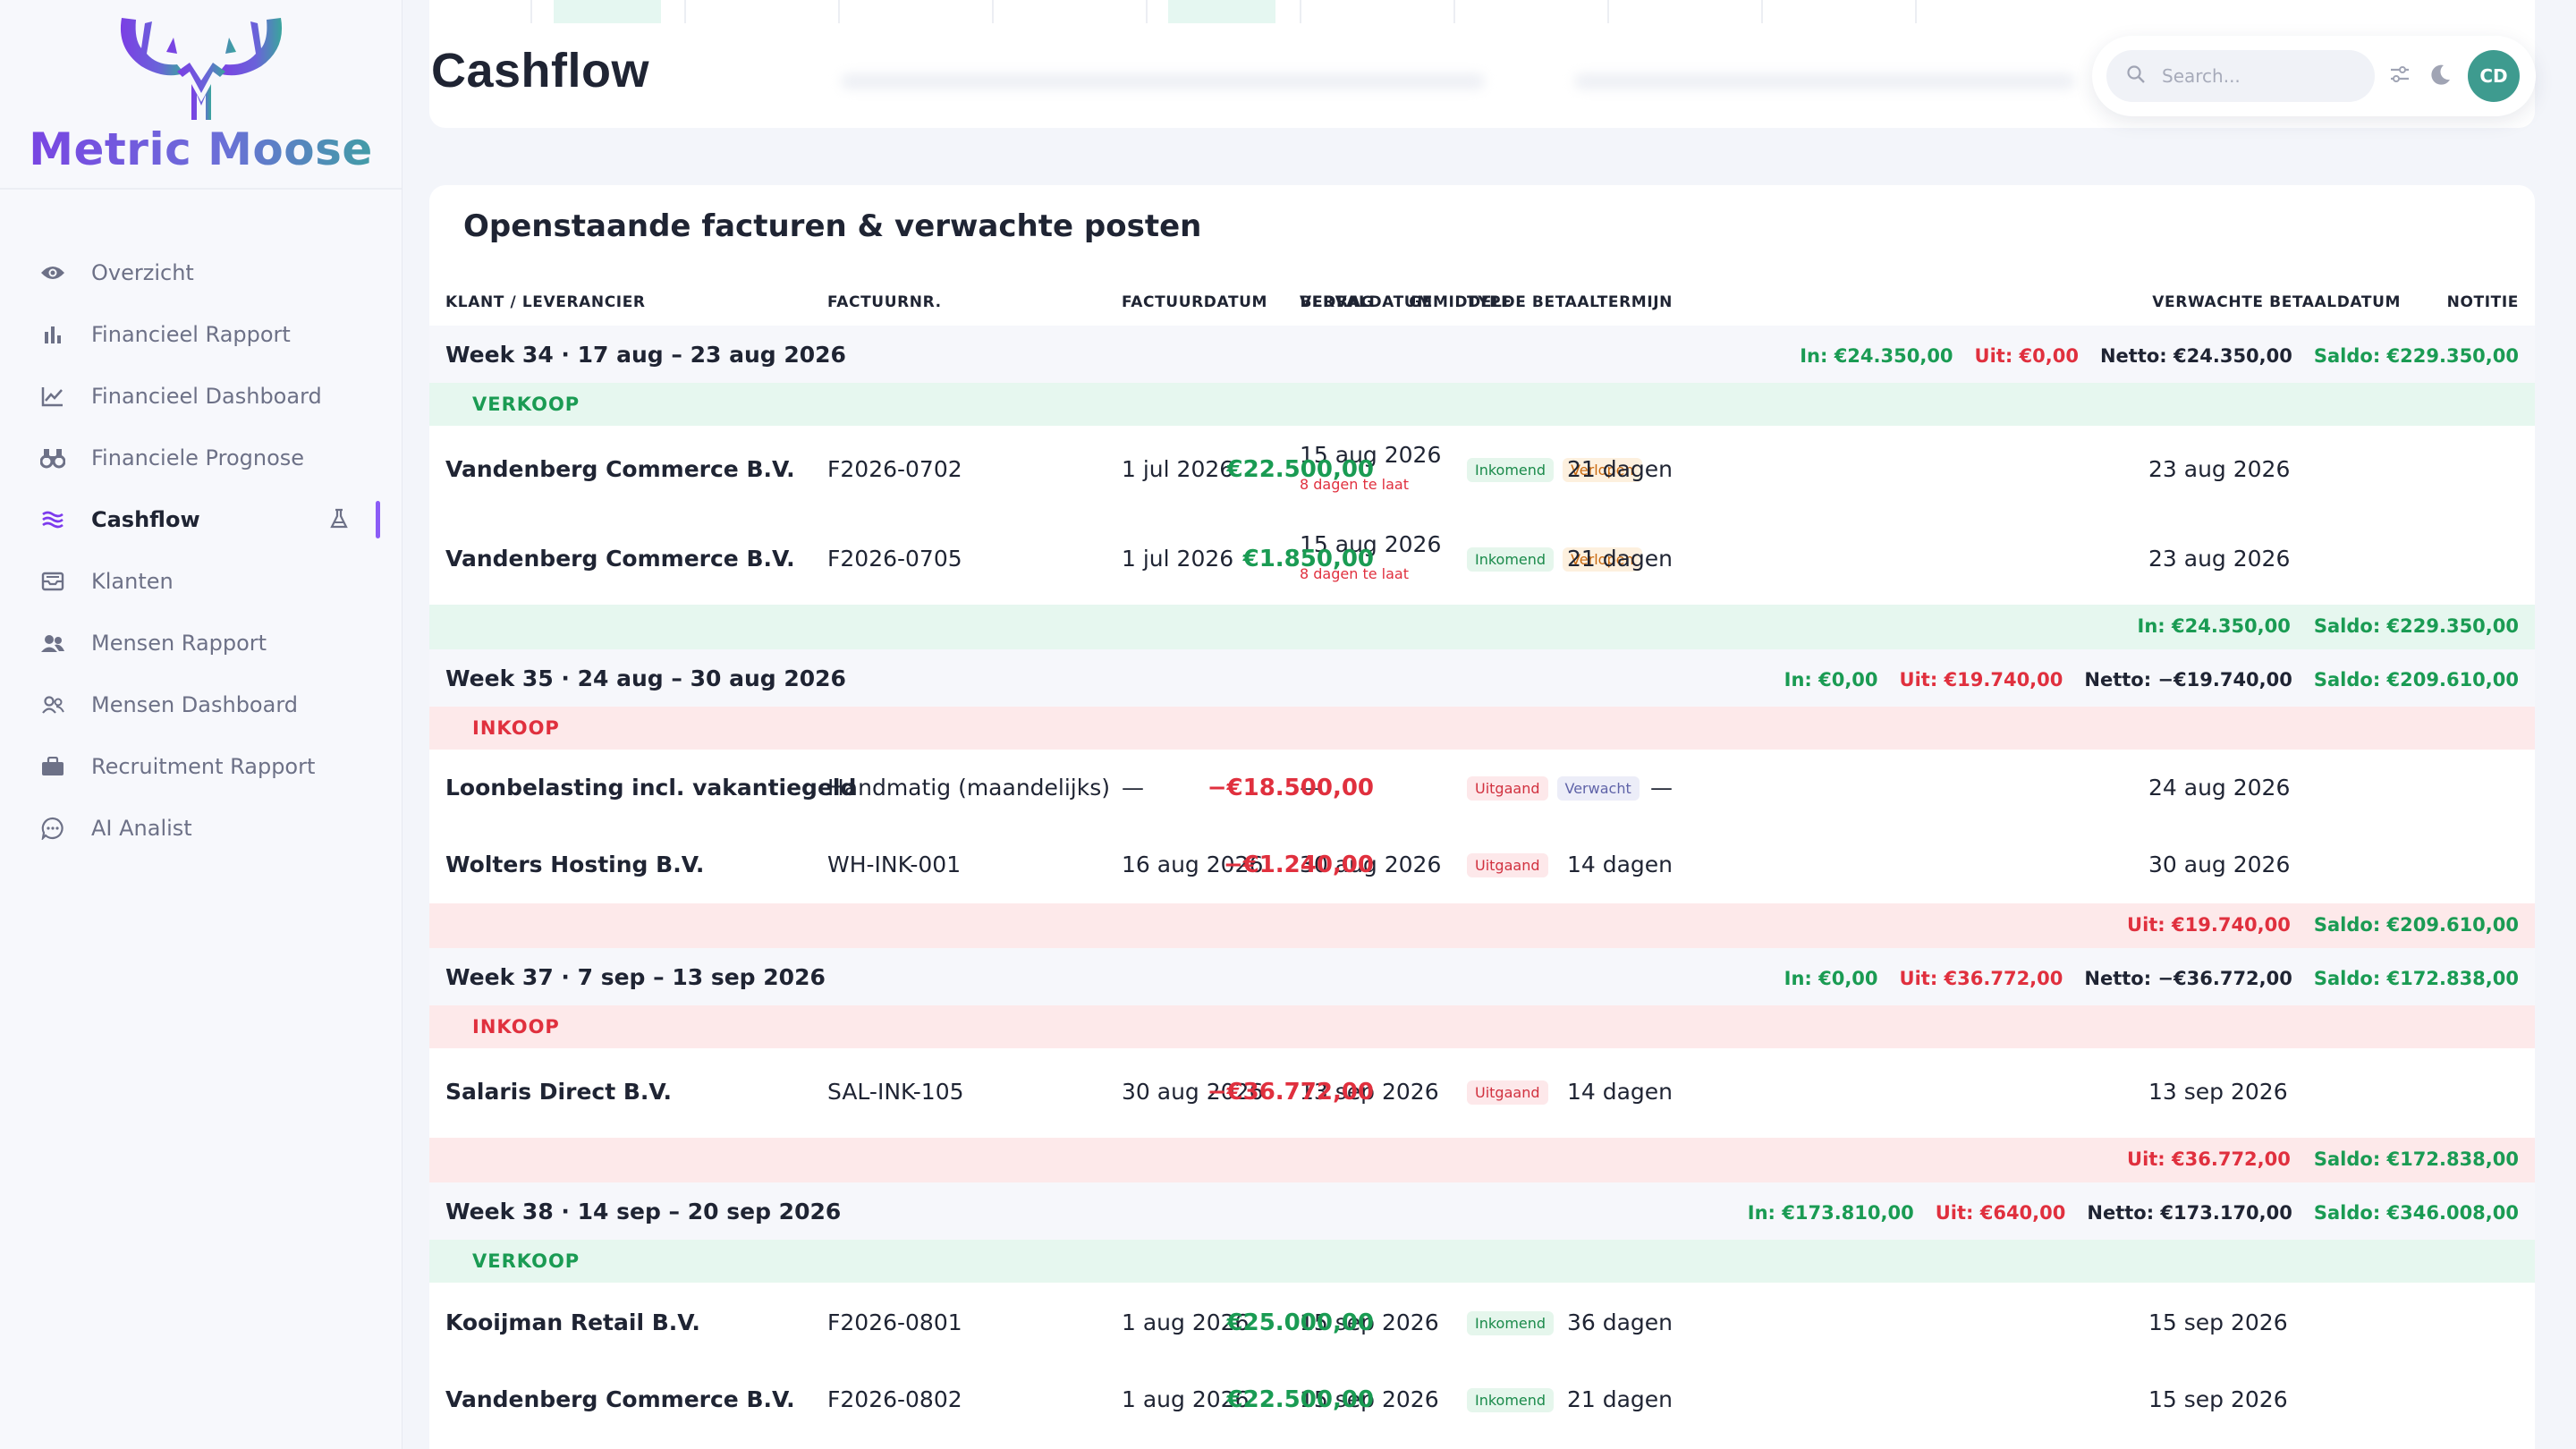 The height and width of the screenshot is (1449, 2576). I want to click on column-header: FACTUURNR., so click(884, 302).